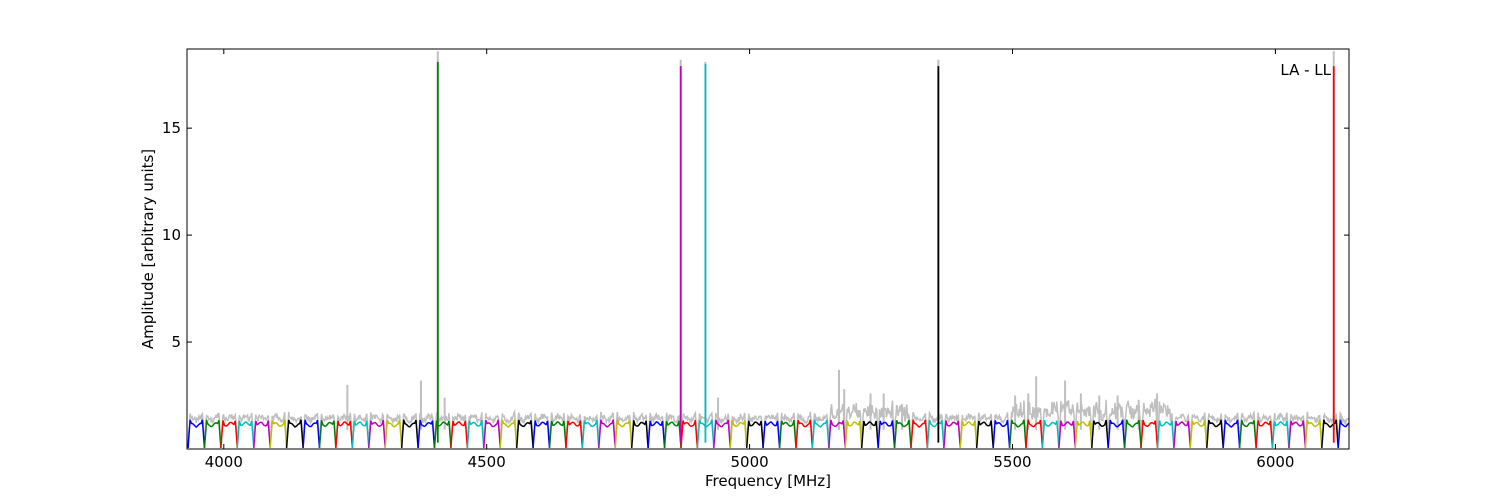 The image size is (1500, 500). I want to click on band-series, so click(768, 433).